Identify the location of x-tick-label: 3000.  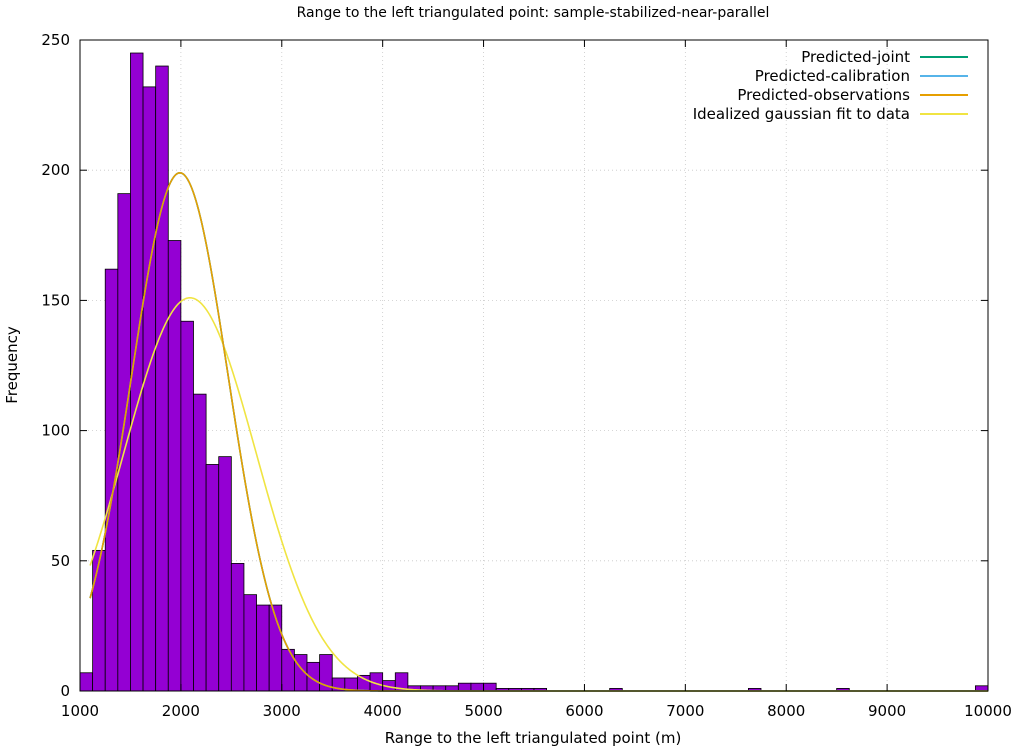
(282, 711).